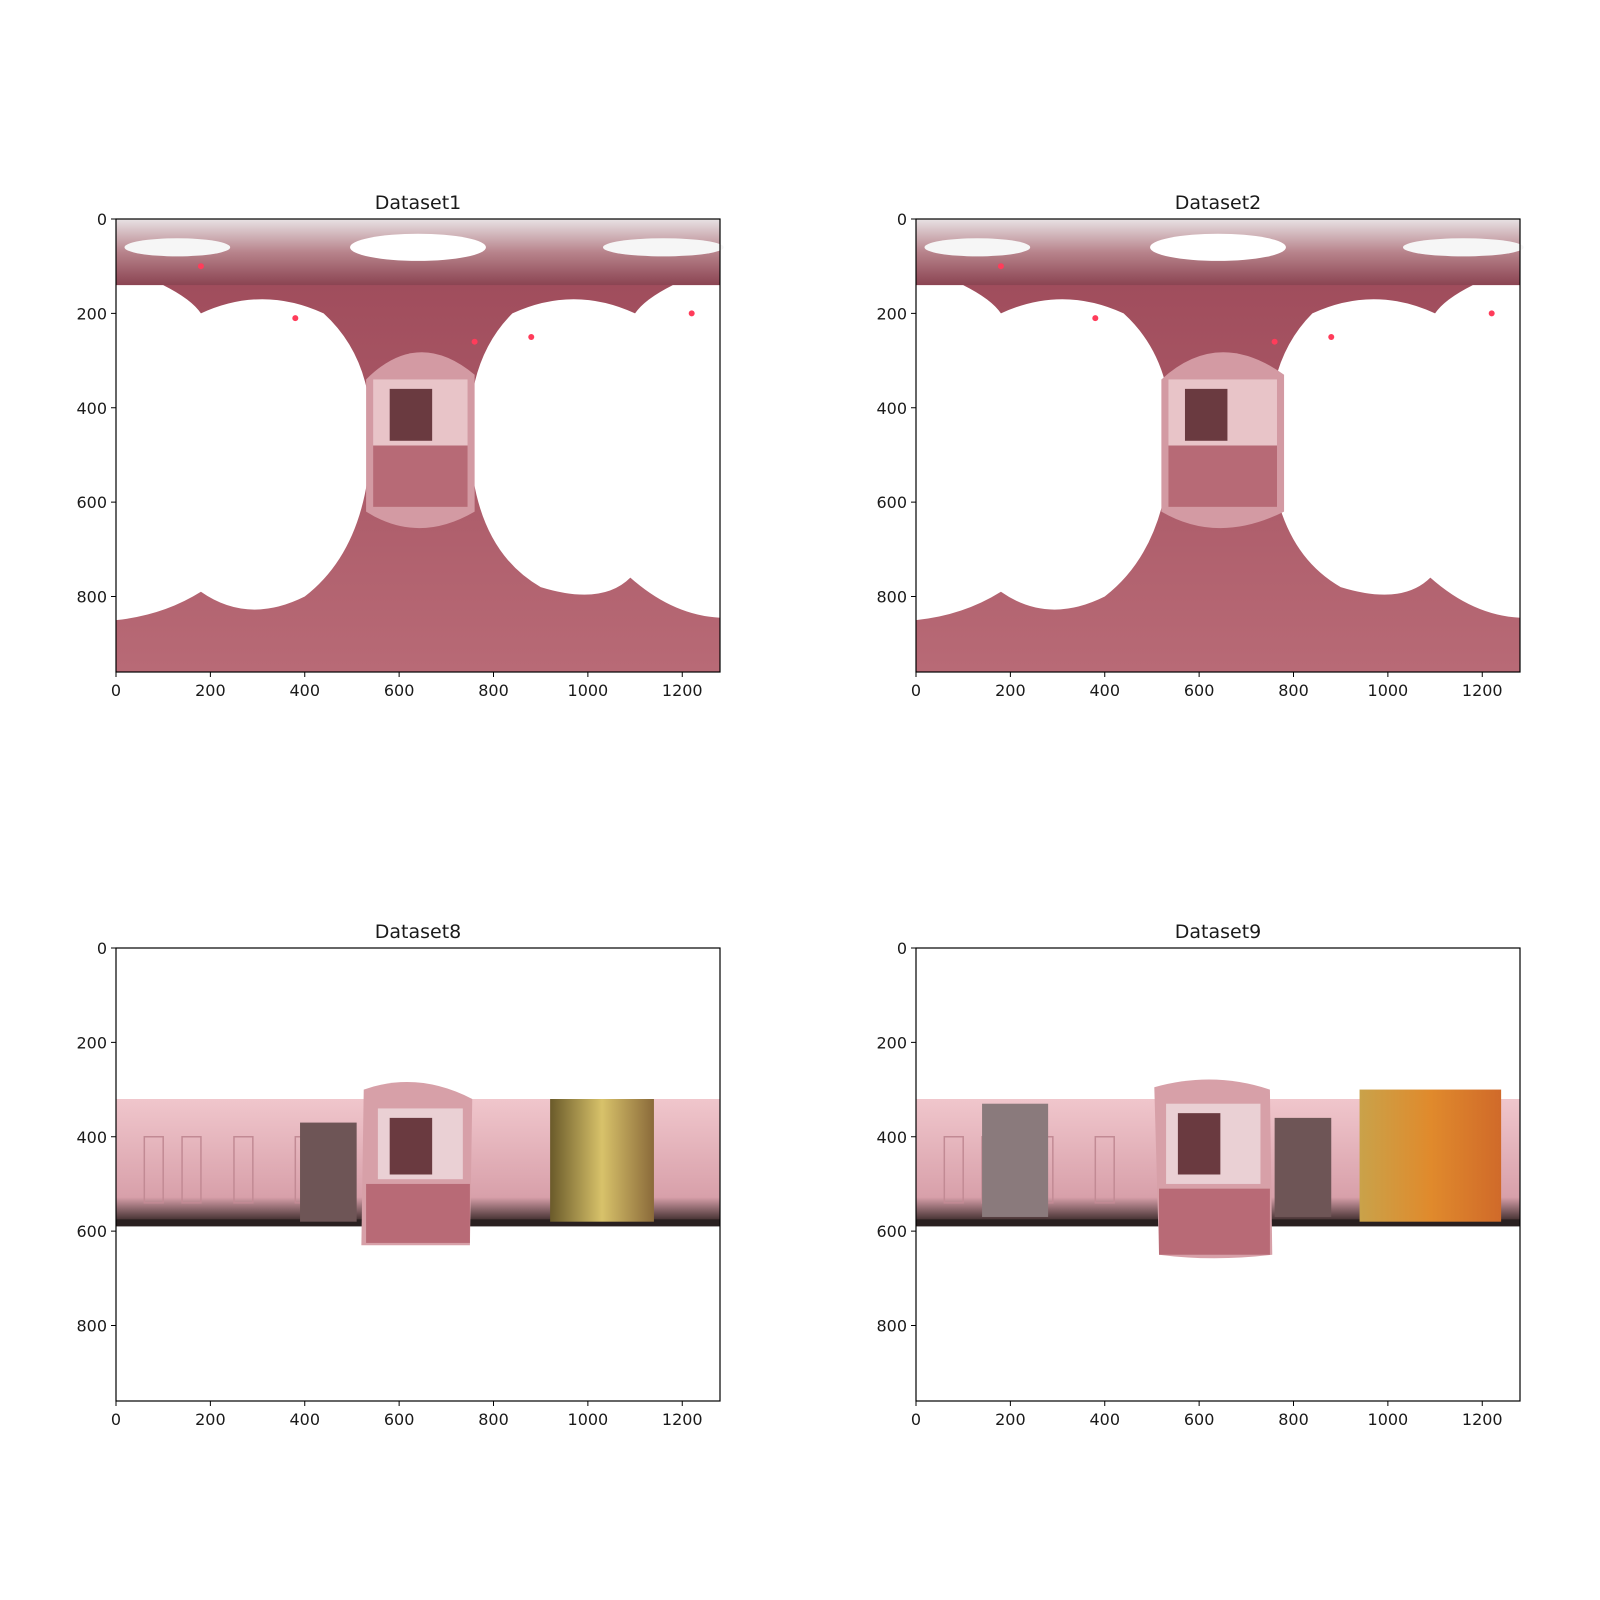 Image resolution: width=1600 pixels, height=1600 pixels. What do you see at coordinates (1430, 1155) in the screenshot?
I see `orange-wall-section` at bounding box center [1430, 1155].